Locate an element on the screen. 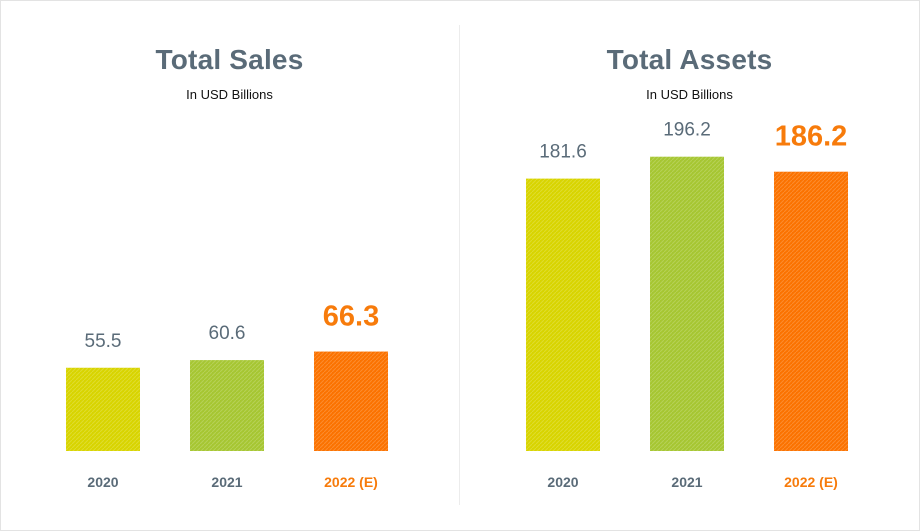 Image resolution: width=920 pixels, height=531 pixels. data-label: 186.2 is located at coordinates (811, 137).